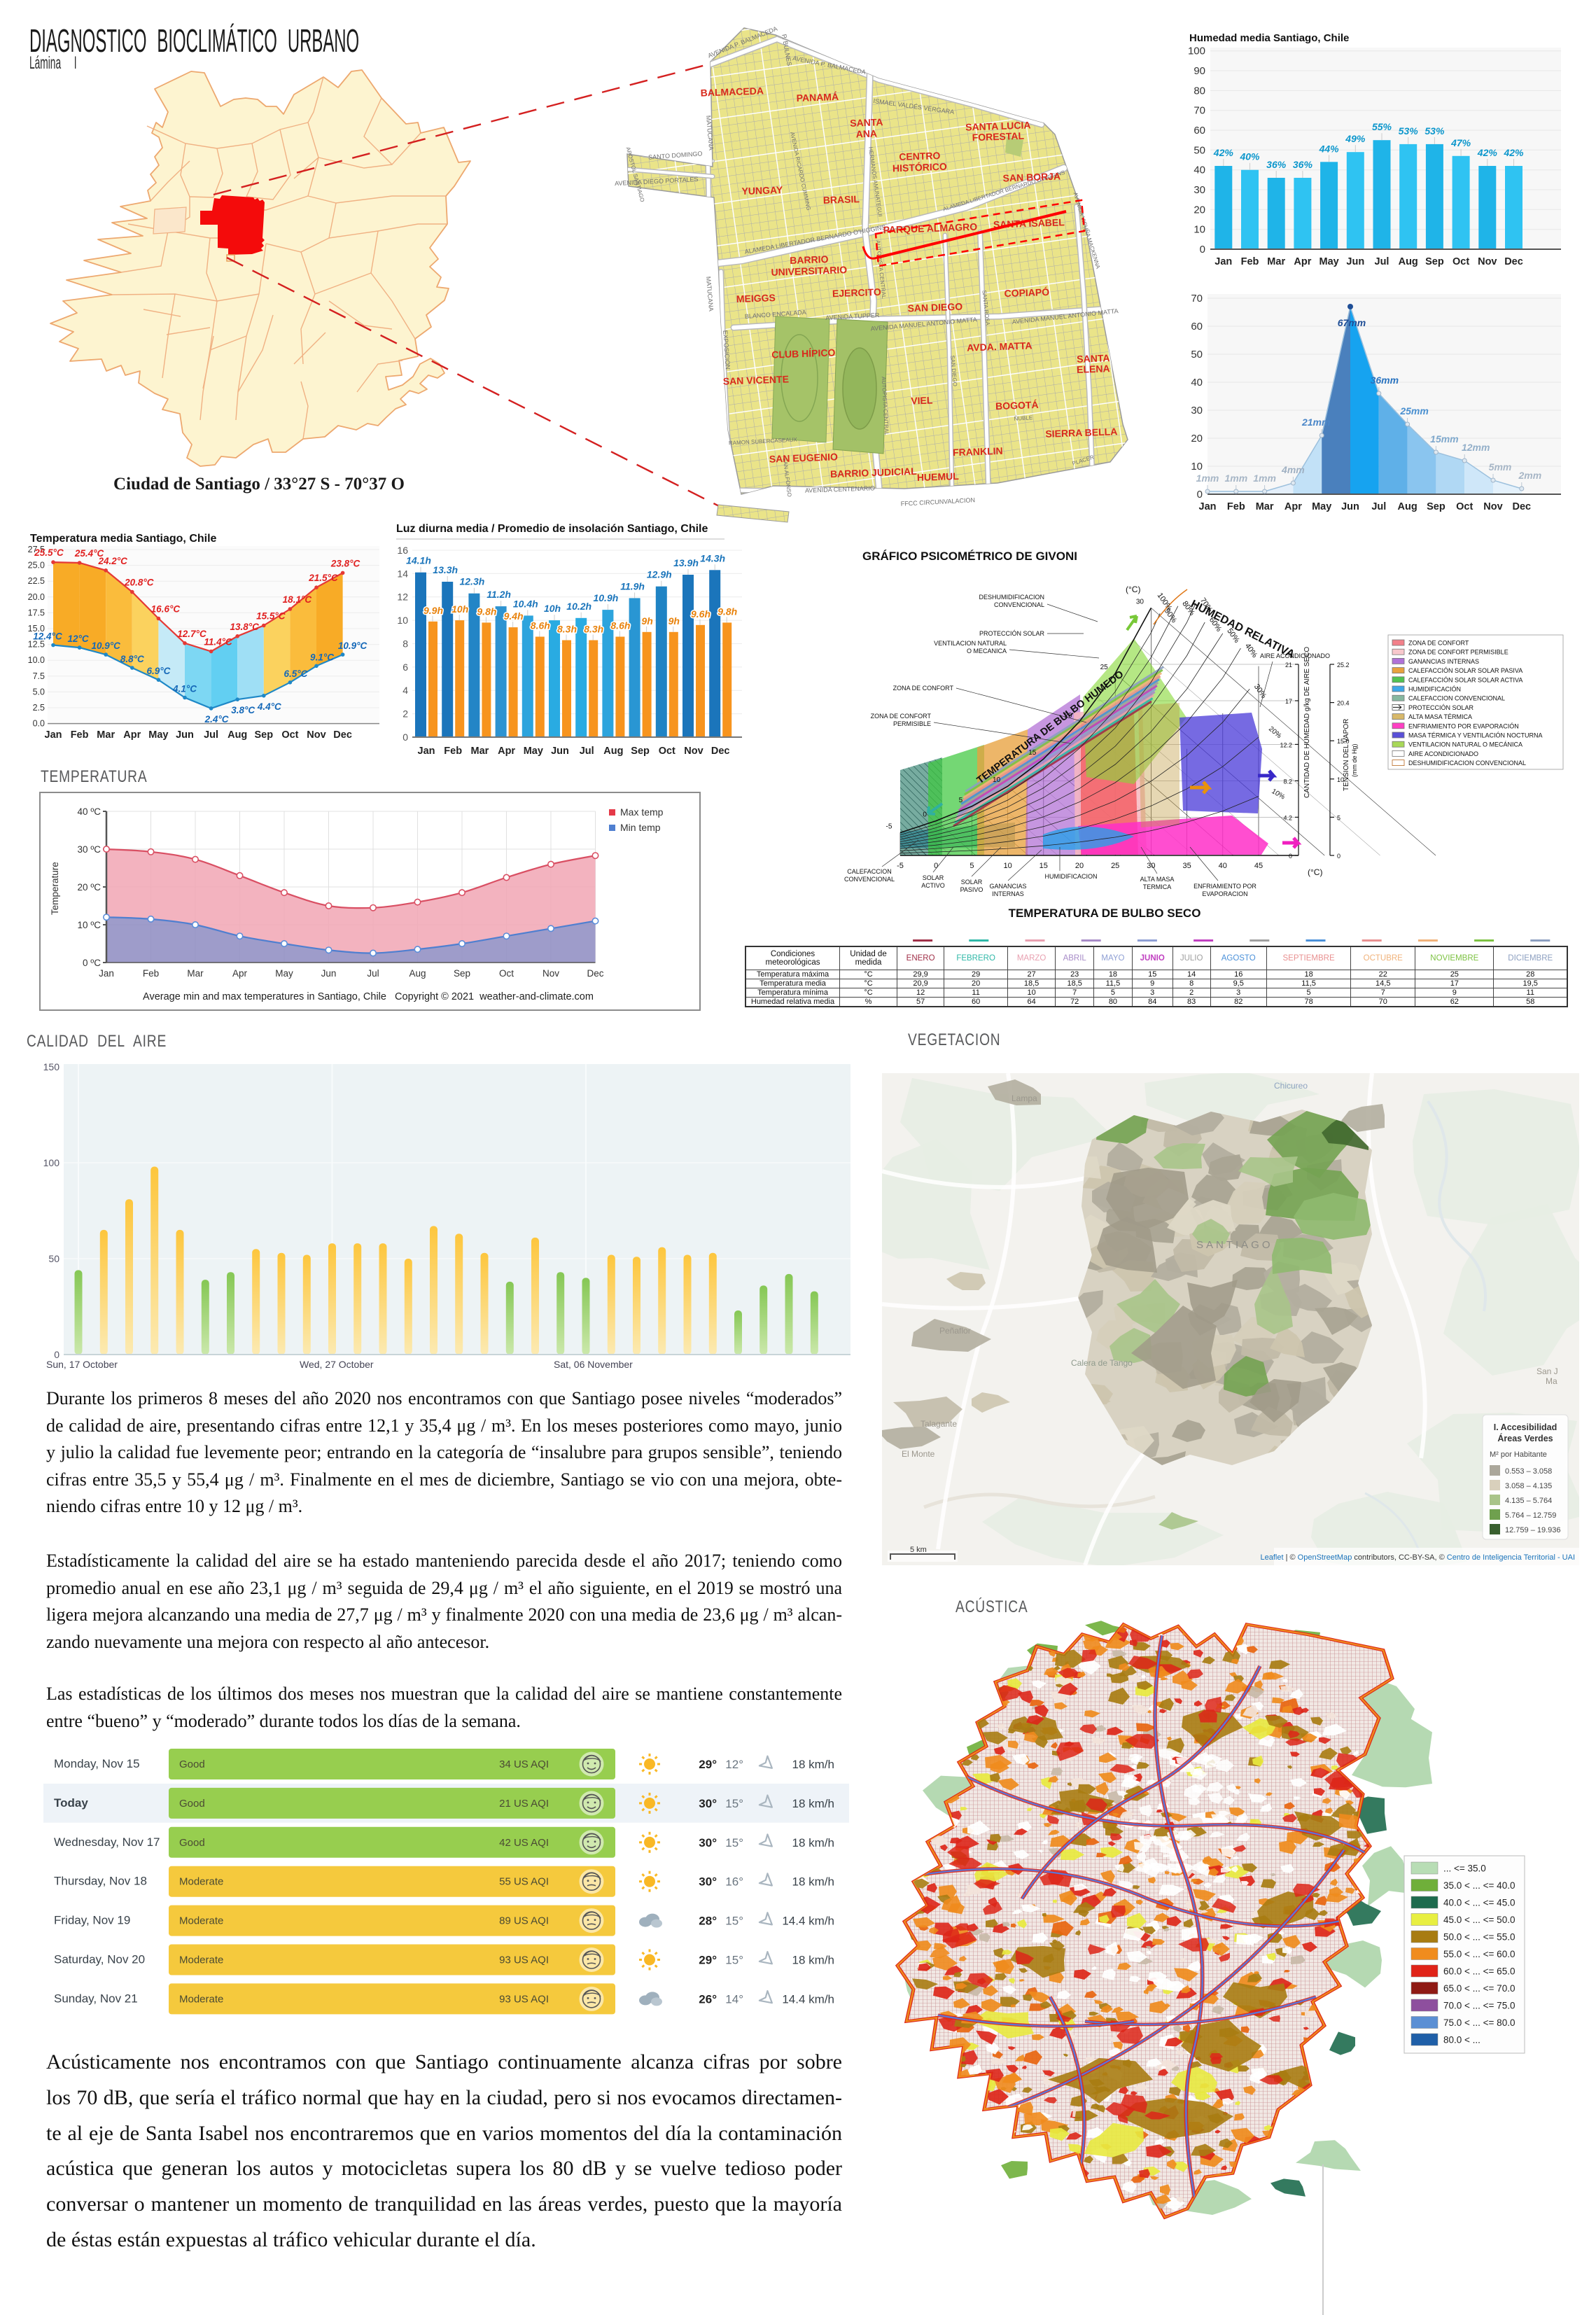 The height and width of the screenshot is (2315, 1596). Describe the element at coordinates (1224, 893) in the screenshot. I see `svg-text: EVAPORACION` at that location.